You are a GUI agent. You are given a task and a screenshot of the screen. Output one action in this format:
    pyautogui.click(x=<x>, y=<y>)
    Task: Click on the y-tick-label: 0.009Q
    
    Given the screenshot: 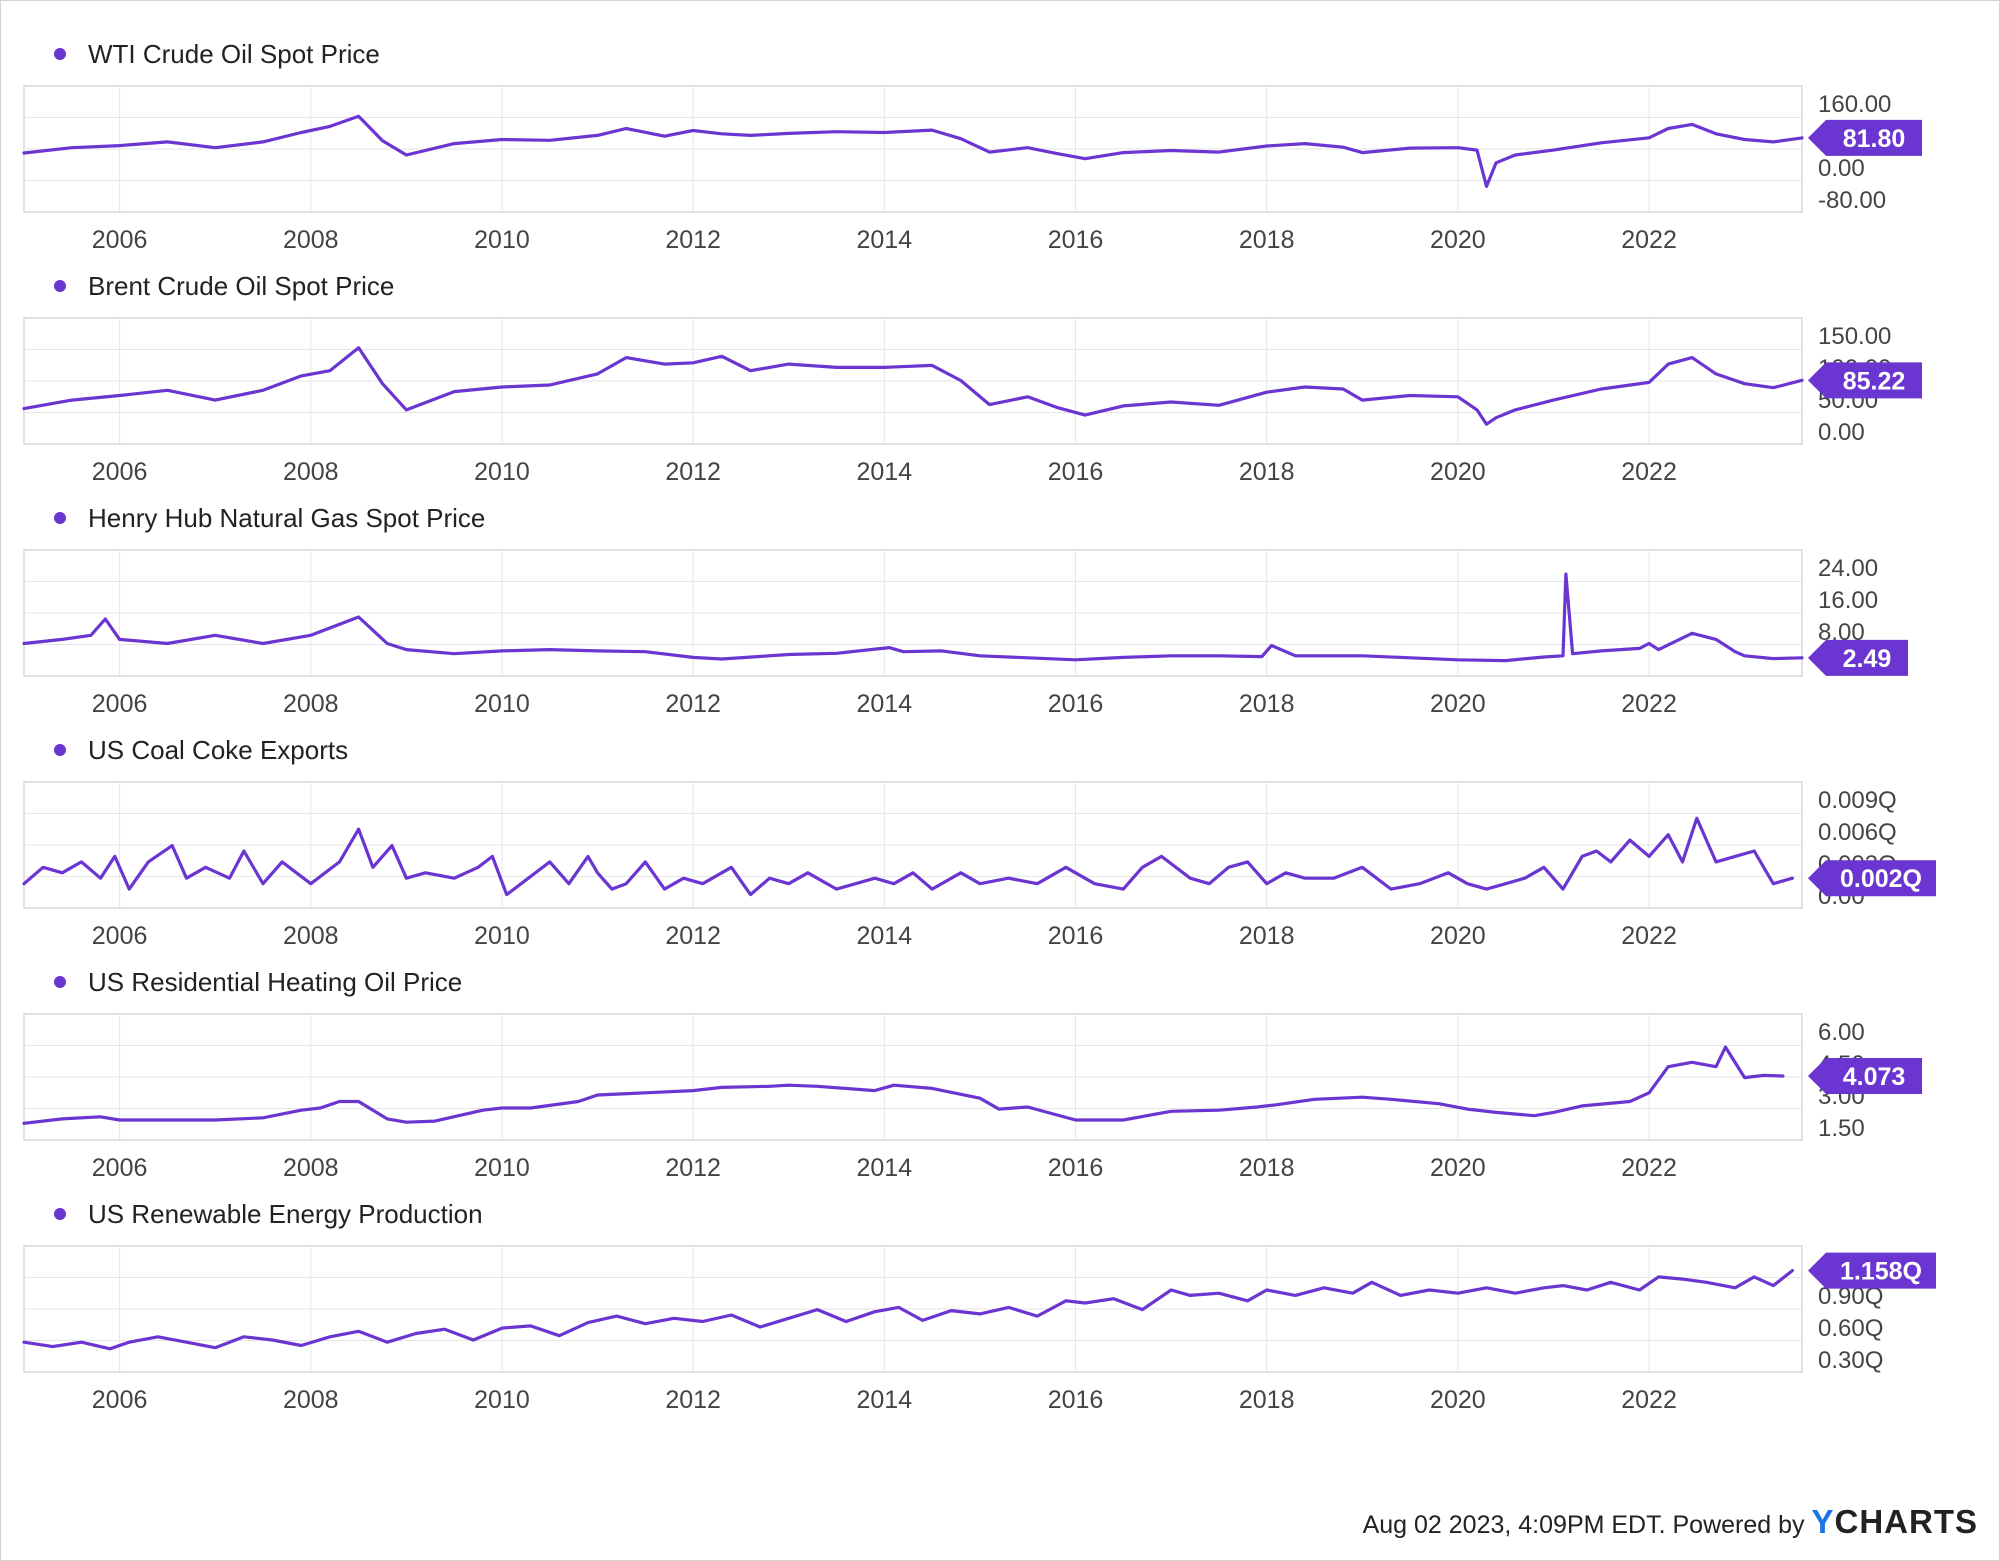 What is the action you would take?
    pyautogui.click(x=1857, y=800)
    